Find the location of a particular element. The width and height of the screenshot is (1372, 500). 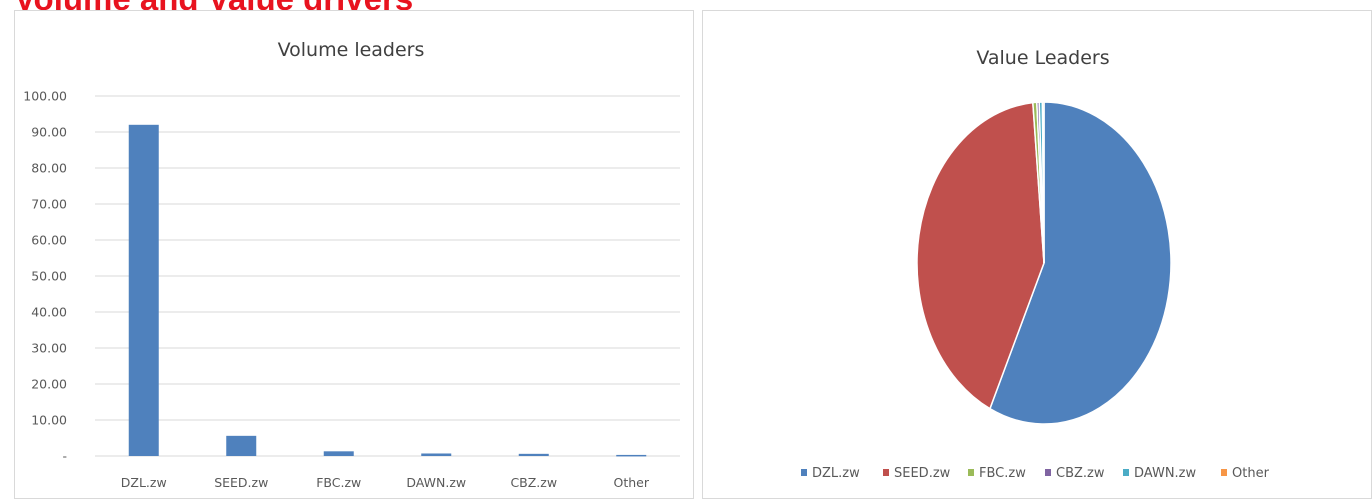

pie-slice-dzl-zw is located at coordinates (1080, 263).